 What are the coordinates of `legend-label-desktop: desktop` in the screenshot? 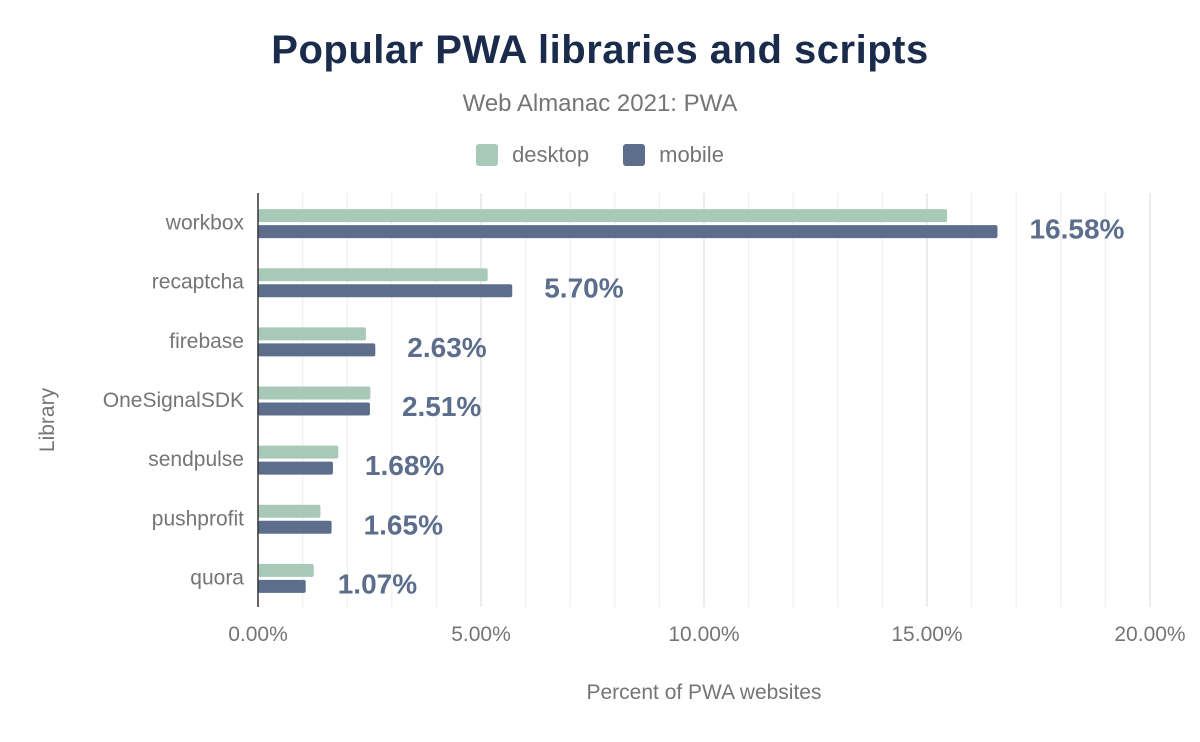 It's located at (551, 154).